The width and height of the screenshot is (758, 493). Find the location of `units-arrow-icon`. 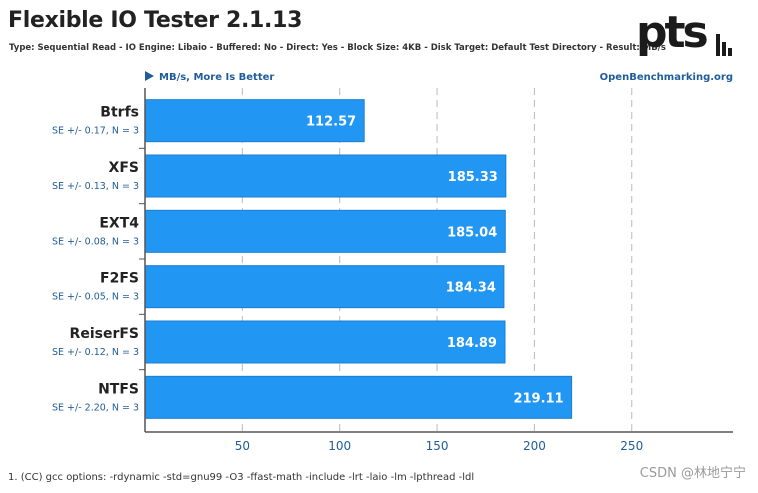

units-arrow-icon is located at coordinates (149, 76).